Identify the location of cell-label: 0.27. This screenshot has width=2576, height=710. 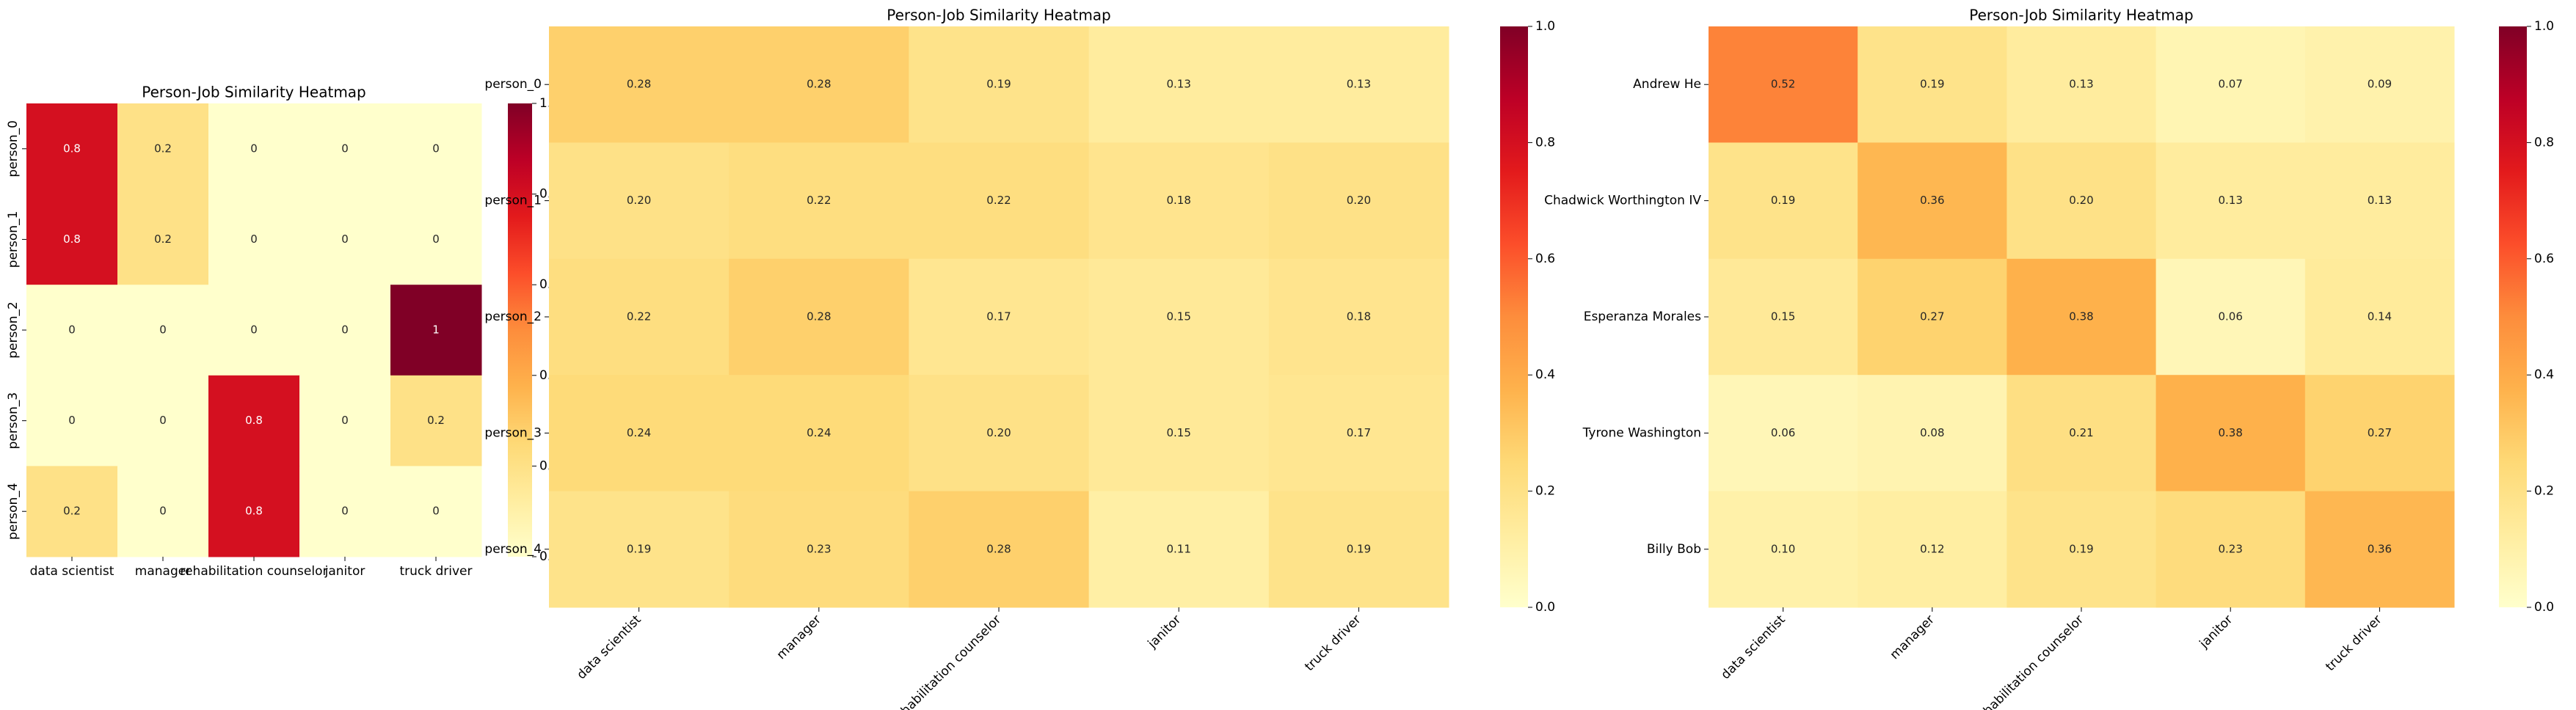
(2380, 432).